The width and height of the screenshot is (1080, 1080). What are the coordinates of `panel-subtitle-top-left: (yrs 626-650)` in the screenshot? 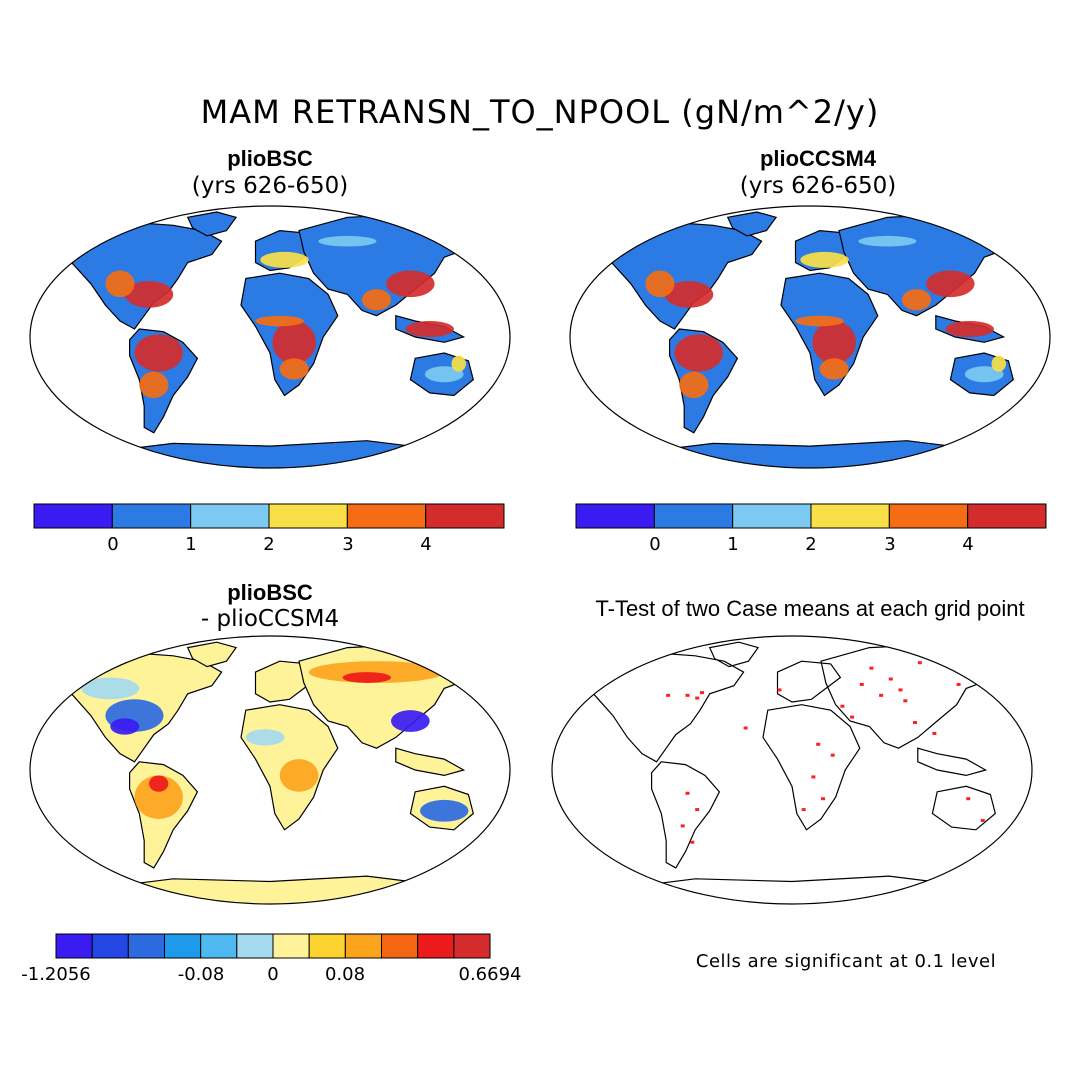 It's located at (270, 186).